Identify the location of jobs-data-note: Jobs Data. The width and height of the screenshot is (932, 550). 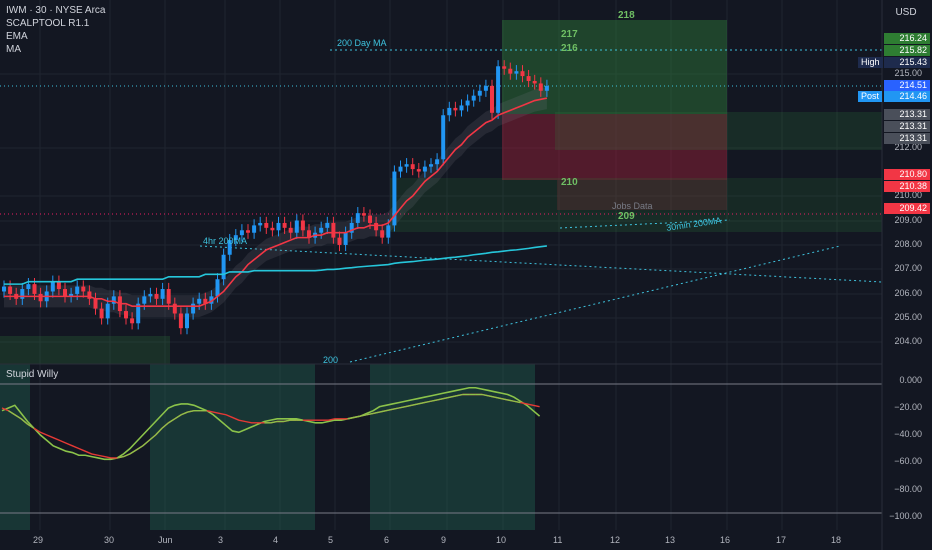
(632, 206).